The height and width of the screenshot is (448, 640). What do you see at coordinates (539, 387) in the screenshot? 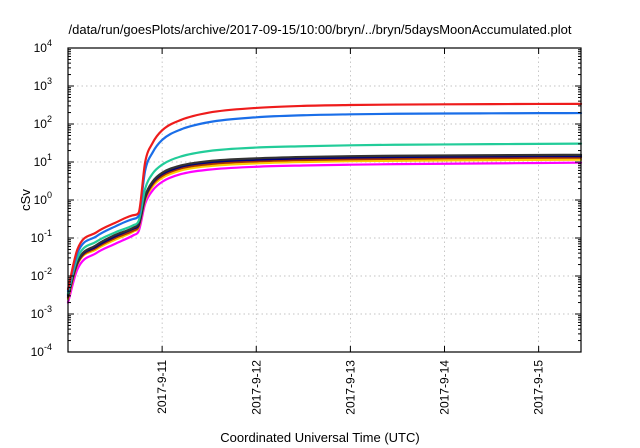
I see `x-tick-label: 2017-9-15` at bounding box center [539, 387].